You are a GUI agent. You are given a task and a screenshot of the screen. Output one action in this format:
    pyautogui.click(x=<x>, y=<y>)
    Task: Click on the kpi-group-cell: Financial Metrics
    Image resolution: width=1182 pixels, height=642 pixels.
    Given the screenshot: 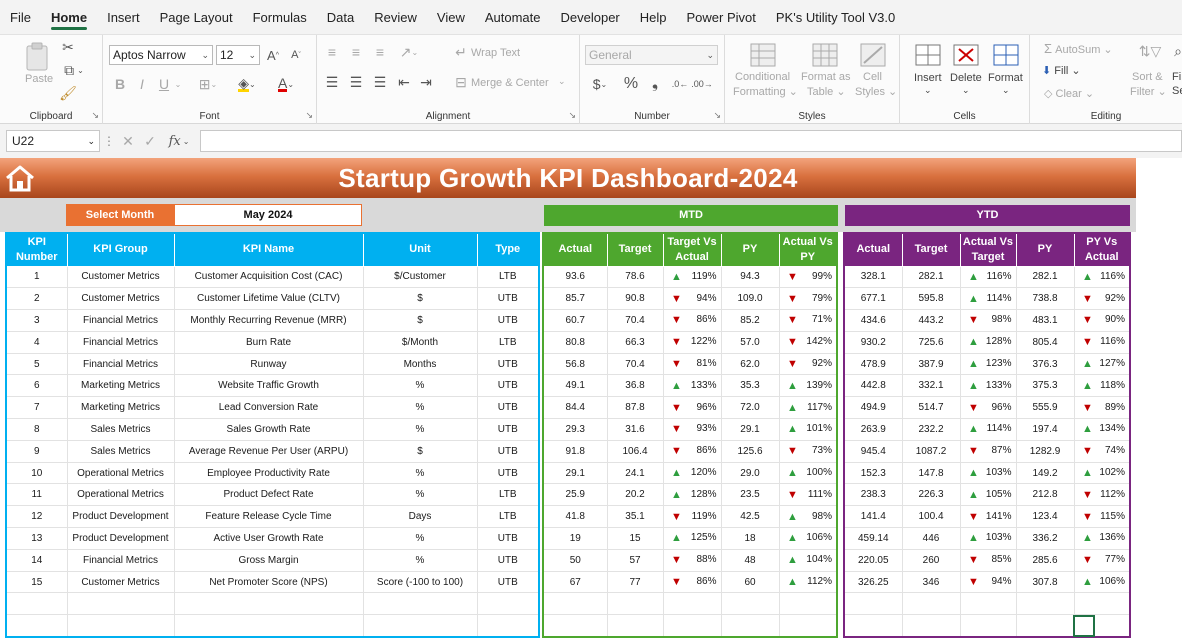 What is the action you would take?
    pyautogui.click(x=121, y=320)
    